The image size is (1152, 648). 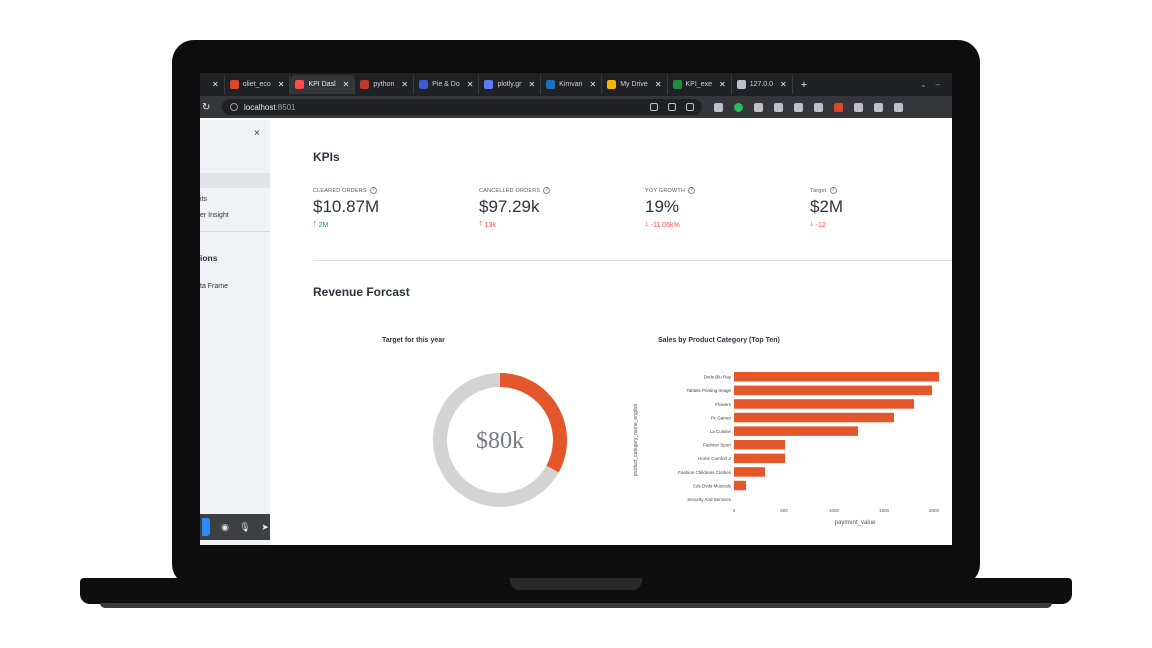 What do you see at coordinates (257, 133) in the screenshot?
I see `close-sidebar-icon: ×` at bounding box center [257, 133].